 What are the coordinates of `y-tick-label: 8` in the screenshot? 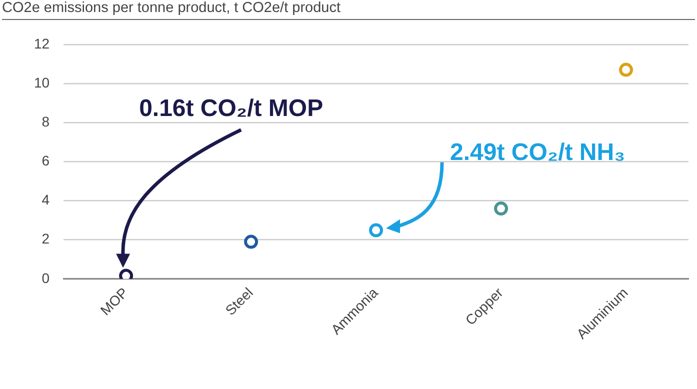 It's located at (46, 121).